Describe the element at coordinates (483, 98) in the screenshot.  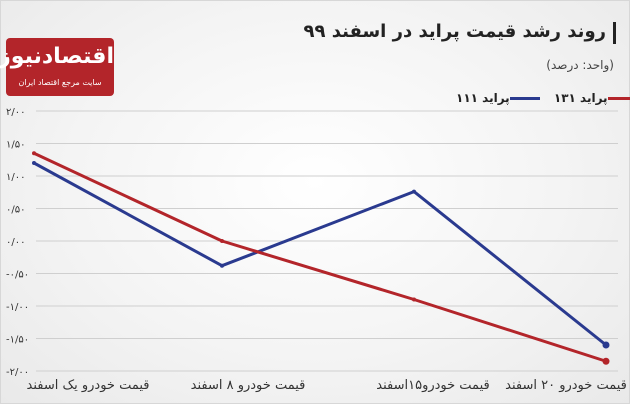
I see `legend-label-blue: پراید ۱۱۱` at that location.